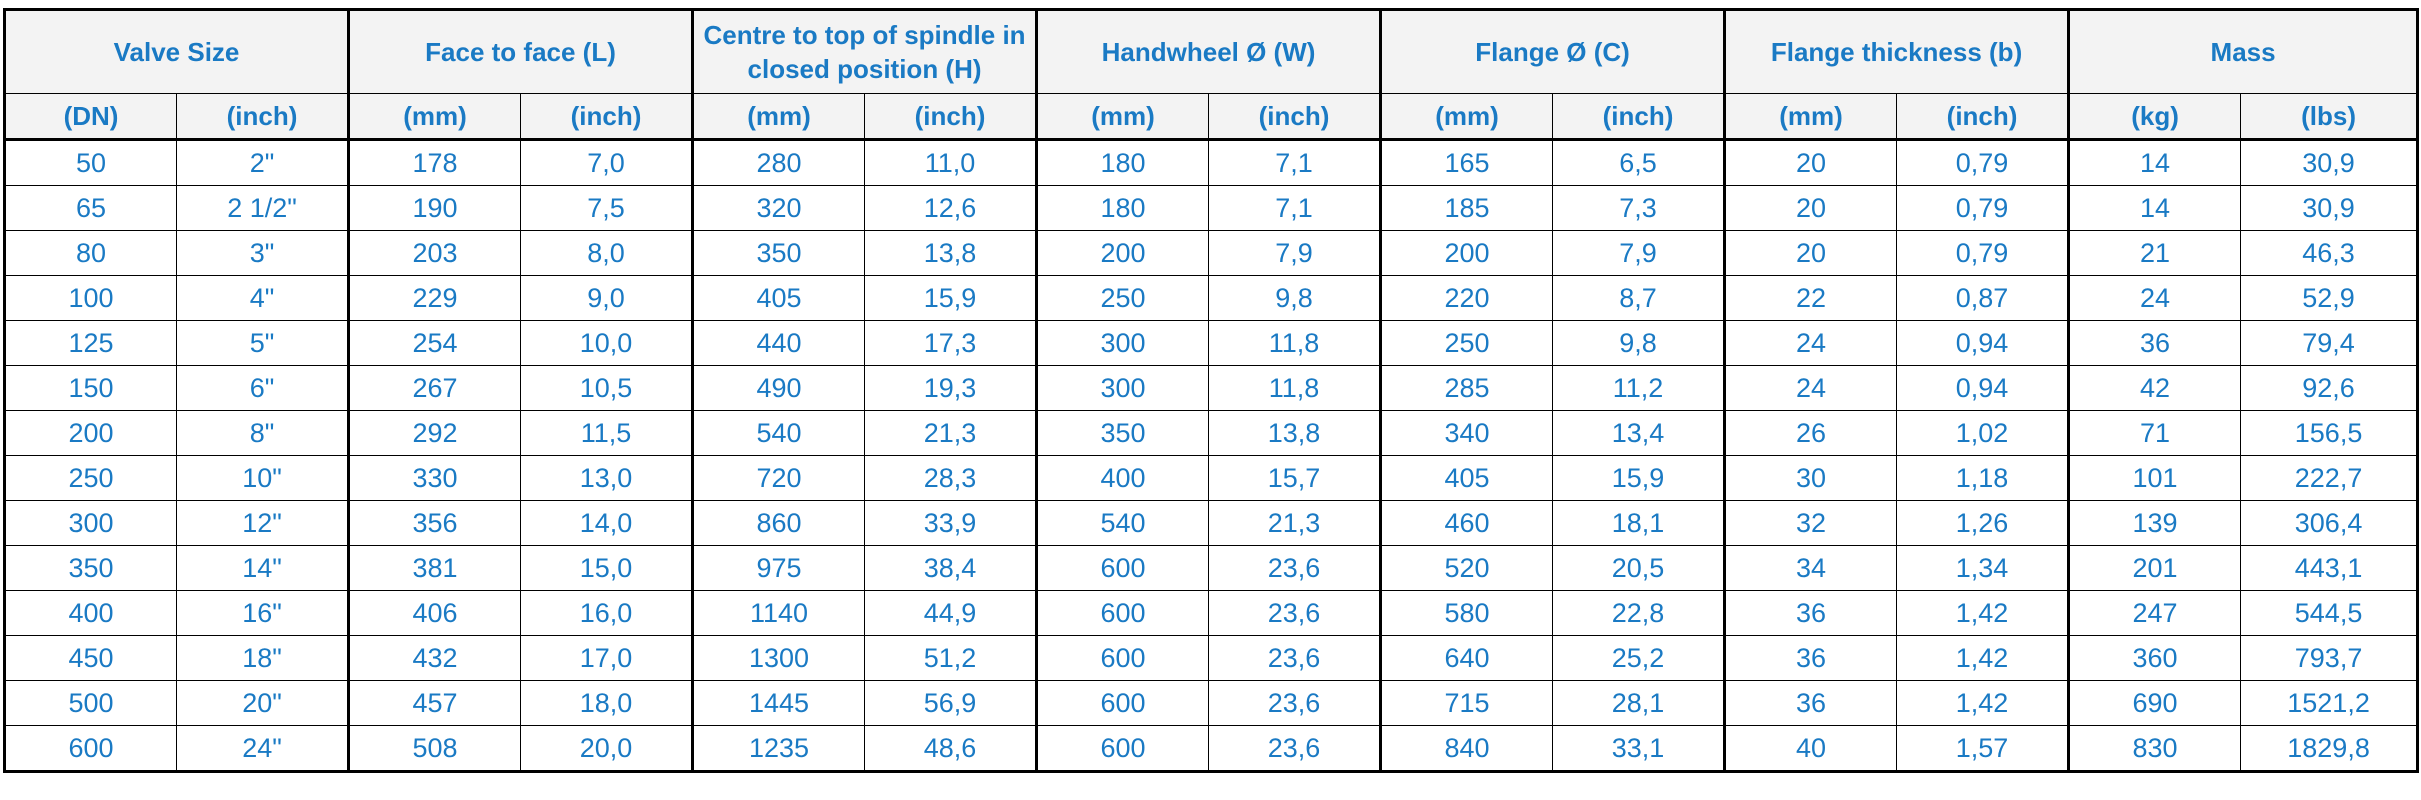  Describe the element at coordinates (607, 658) in the screenshot. I see `table-cell: 17,0` at that location.